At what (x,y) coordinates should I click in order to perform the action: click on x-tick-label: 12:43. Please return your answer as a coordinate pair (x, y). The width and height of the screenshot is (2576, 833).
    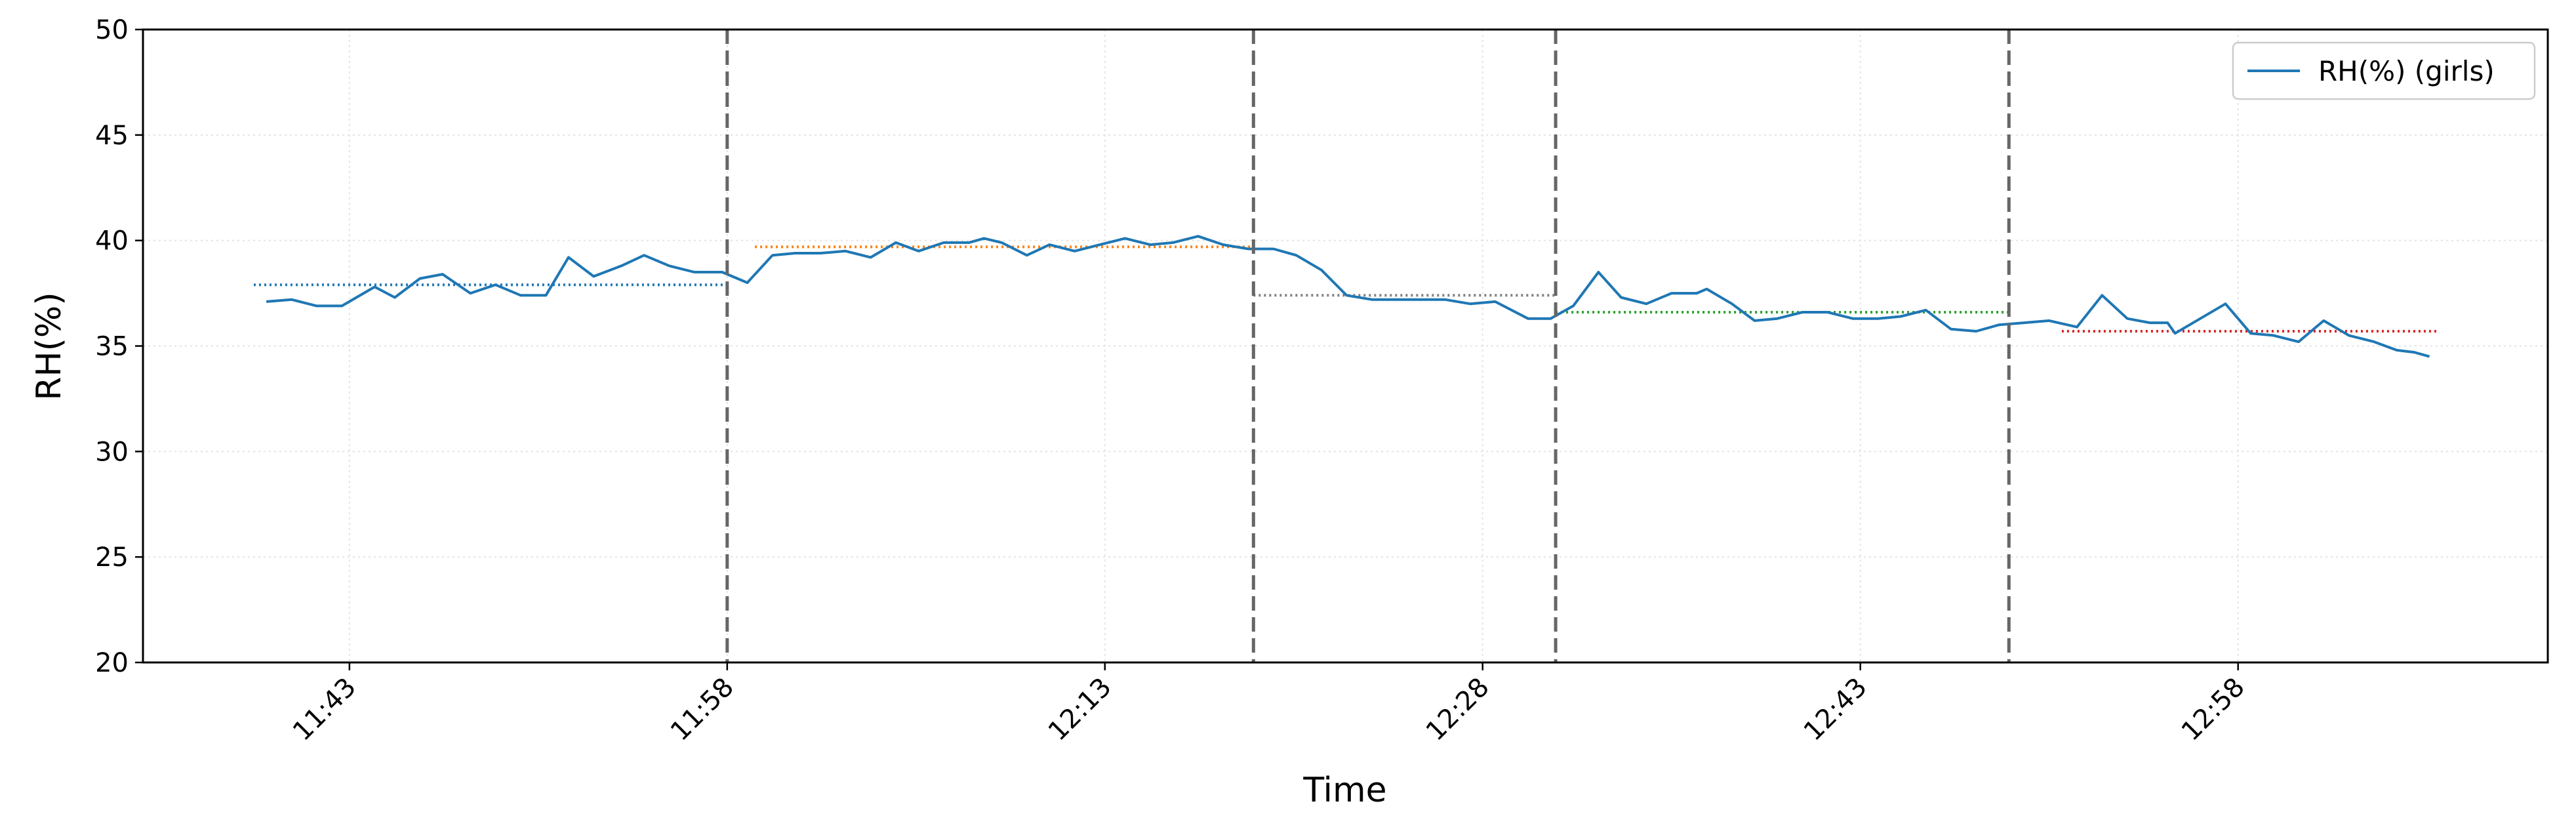
    Looking at the image, I should click on (1835, 709).